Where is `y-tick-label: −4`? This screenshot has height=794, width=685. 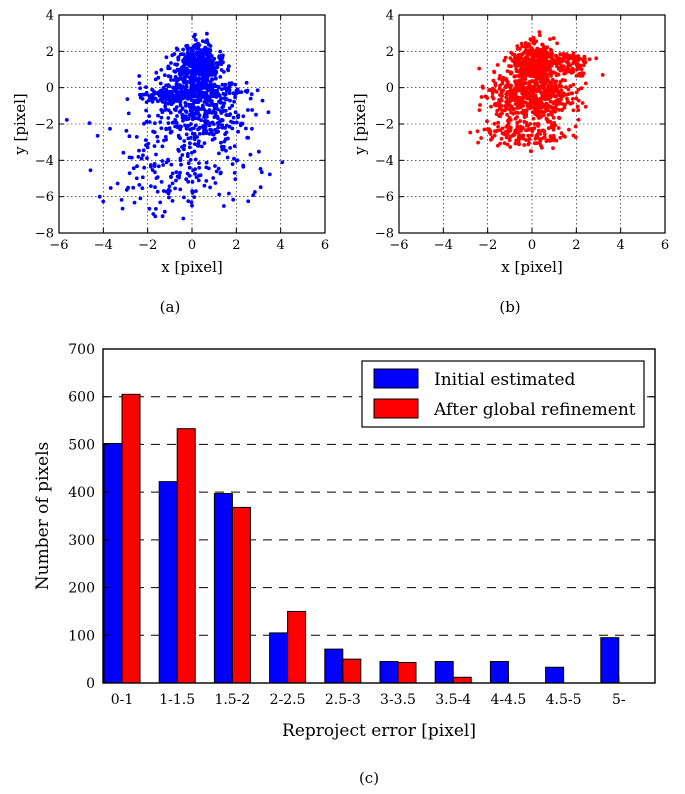 y-tick-label: −4 is located at coordinates (44, 161).